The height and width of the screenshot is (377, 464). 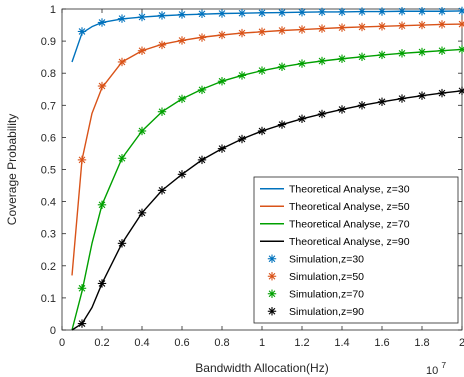 I want to click on x-tick-label: 1, so click(x=262, y=343).